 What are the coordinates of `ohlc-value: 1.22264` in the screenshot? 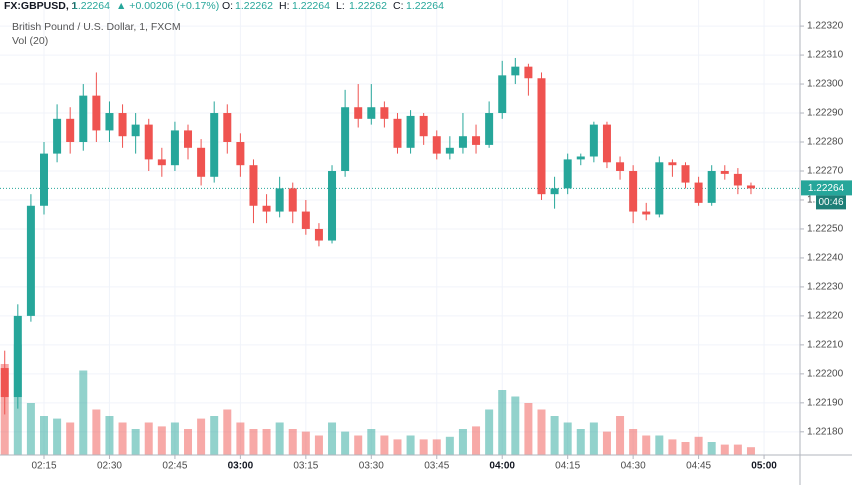 It's located at (311, 6).